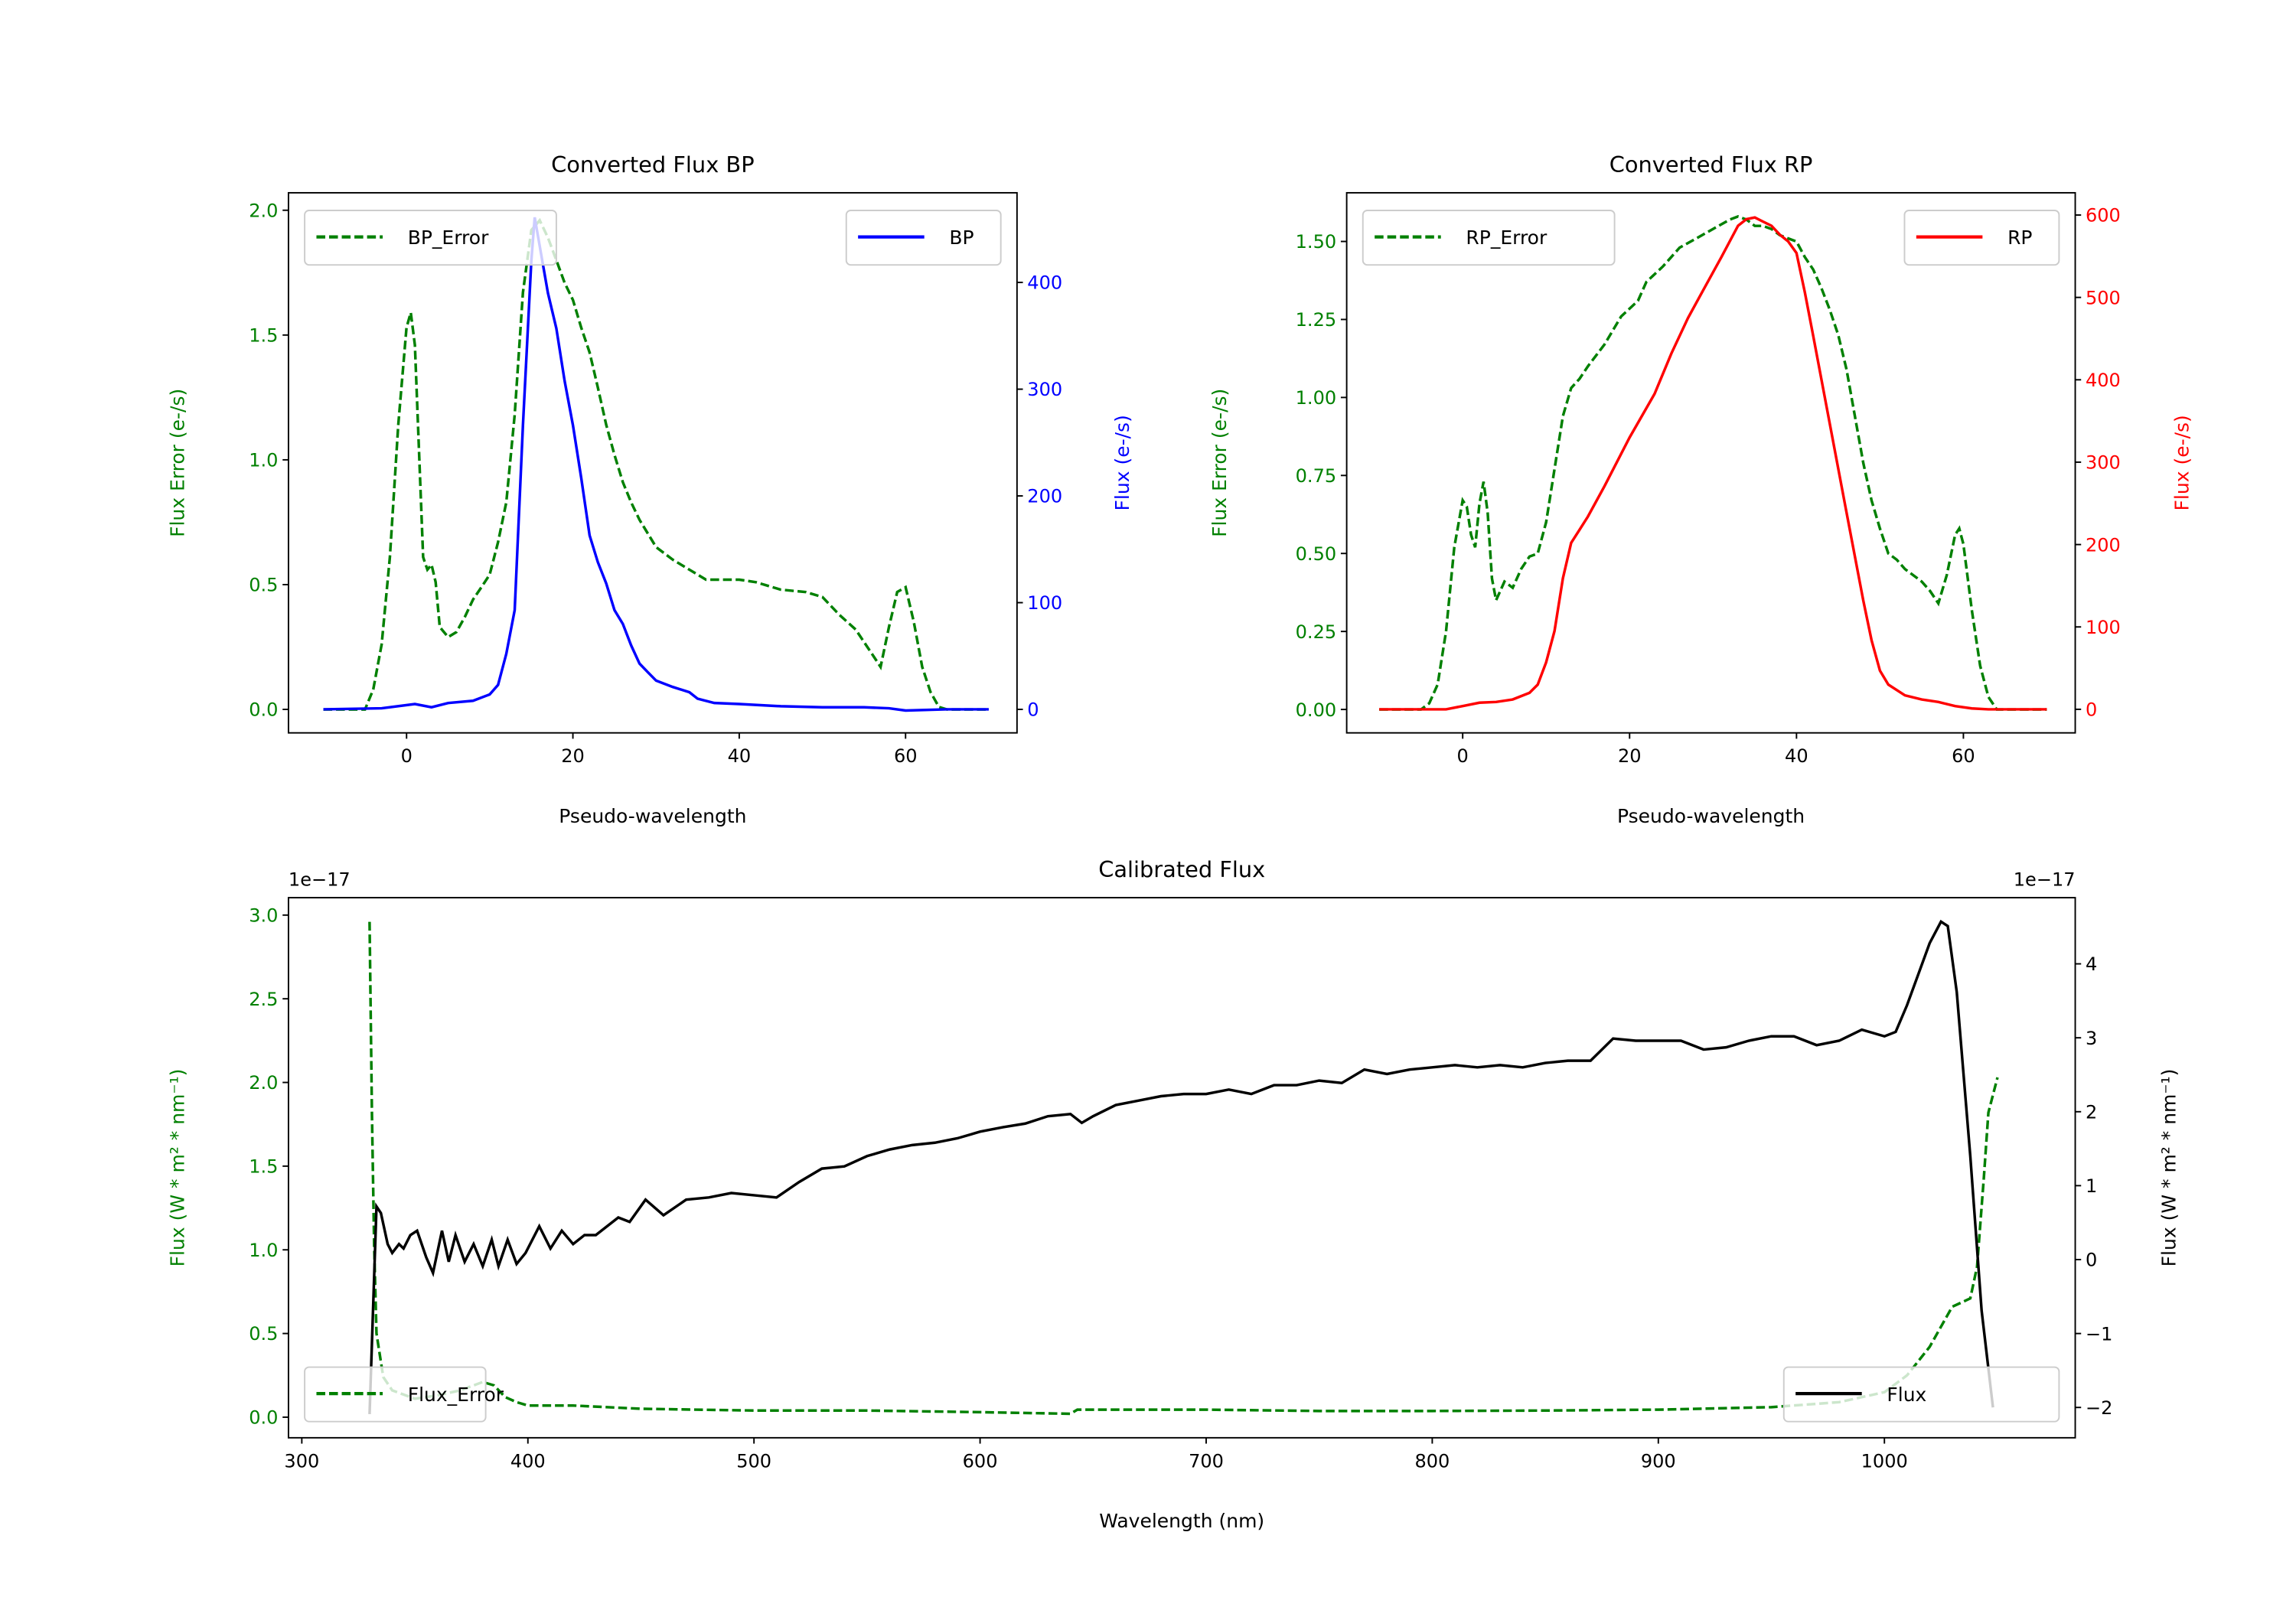  I want to click on legend-rp: RP, so click(1981, 238).